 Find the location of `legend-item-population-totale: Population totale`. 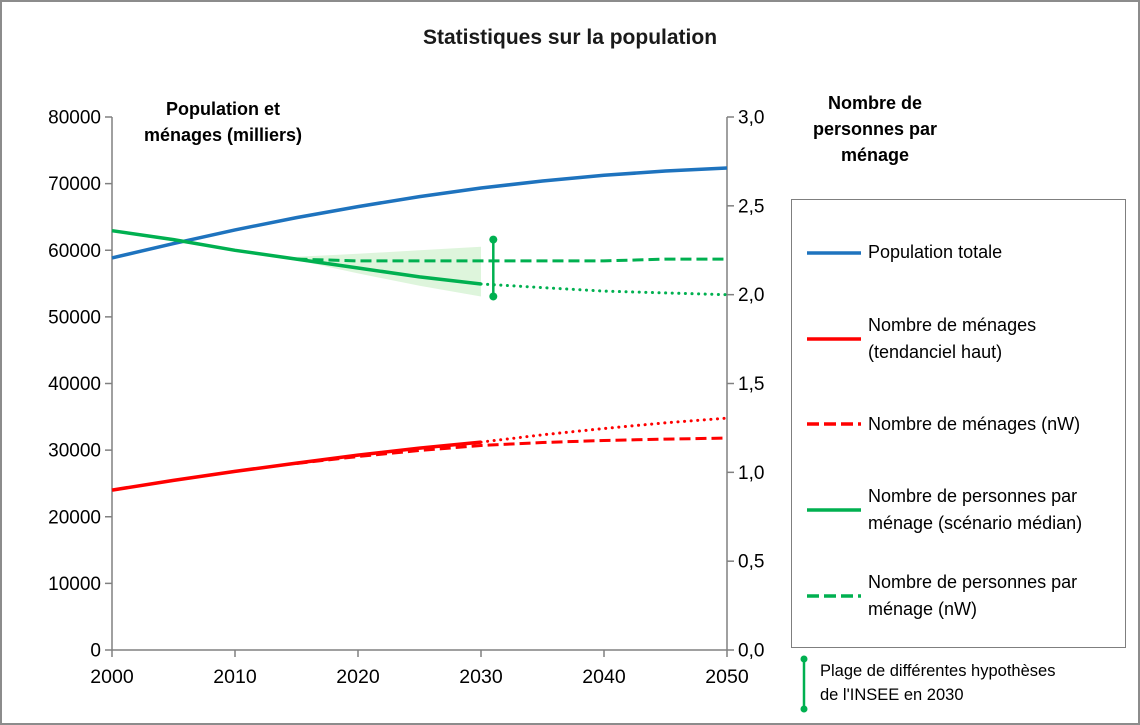

legend-item-population-totale: Population totale is located at coordinates (961, 253).